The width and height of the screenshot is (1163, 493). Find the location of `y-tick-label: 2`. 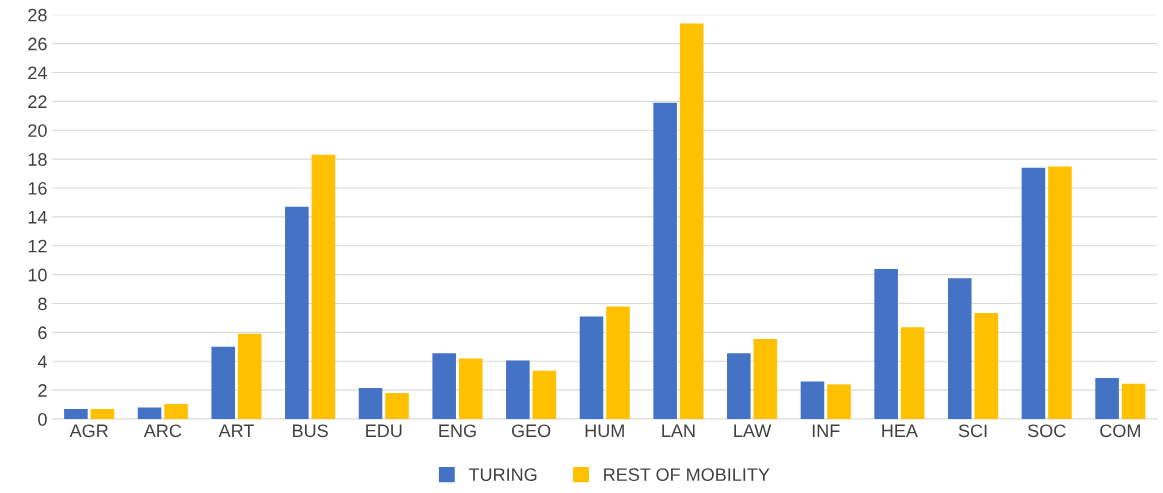

y-tick-label: 2 is located at coordinates (42, 390).